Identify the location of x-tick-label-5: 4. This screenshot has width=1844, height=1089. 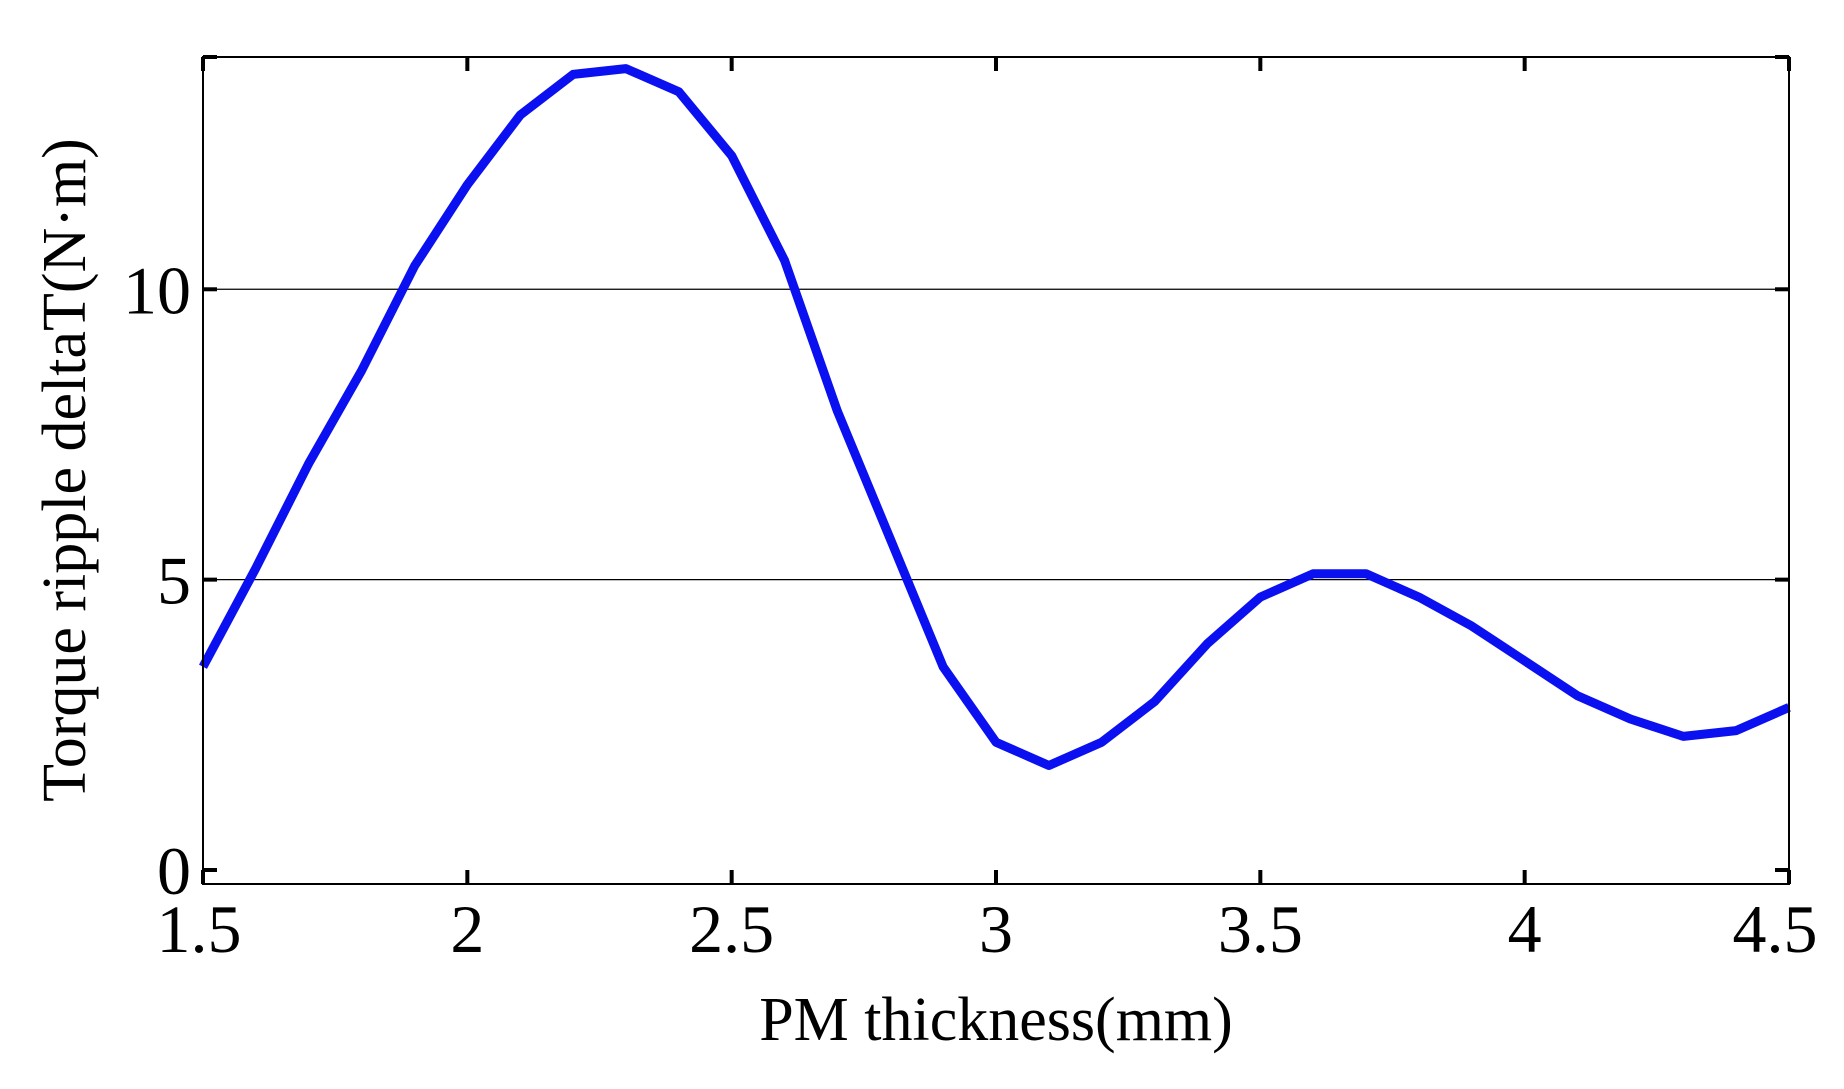
(1525, 929).